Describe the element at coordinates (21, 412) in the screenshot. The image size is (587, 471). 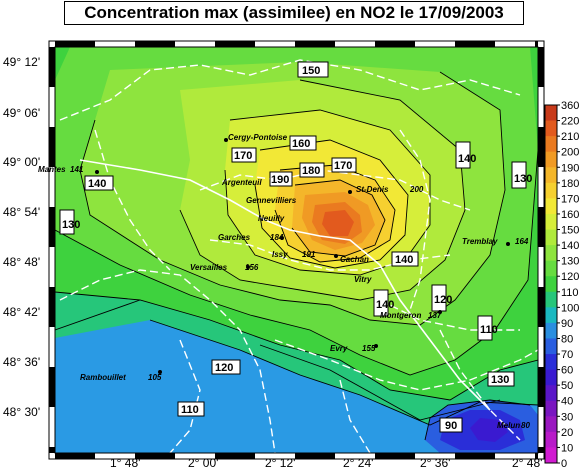
I see `y-tick-label: 48° 30'` at that location.